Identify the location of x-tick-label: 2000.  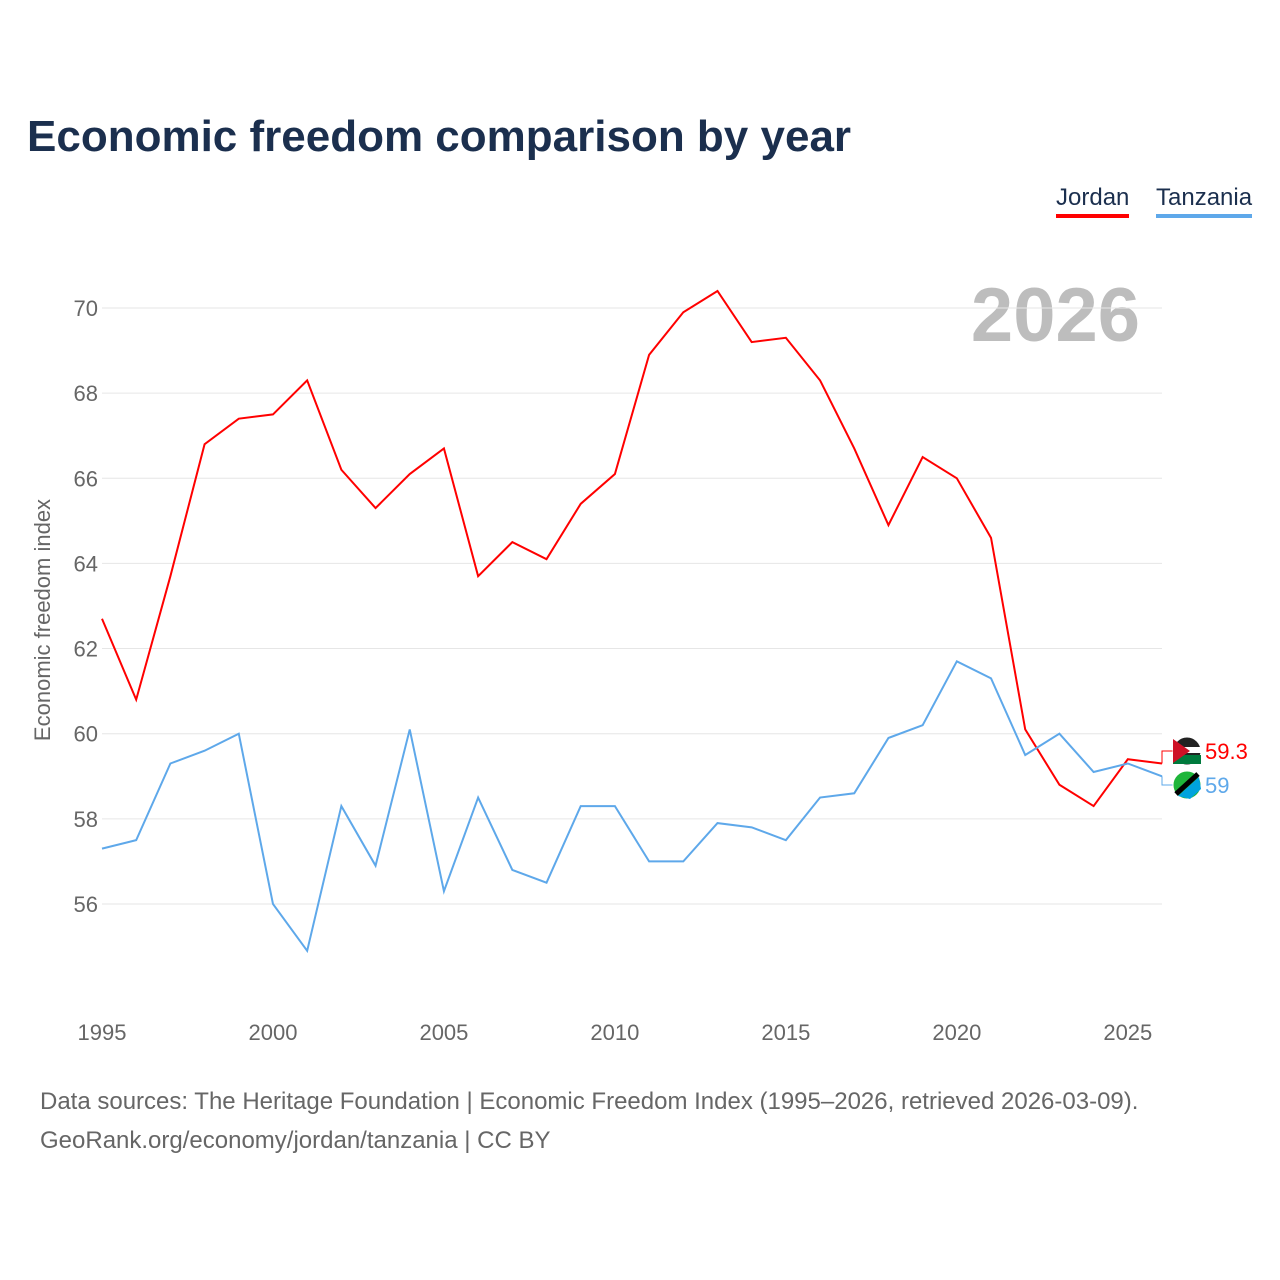
(272, 1032).